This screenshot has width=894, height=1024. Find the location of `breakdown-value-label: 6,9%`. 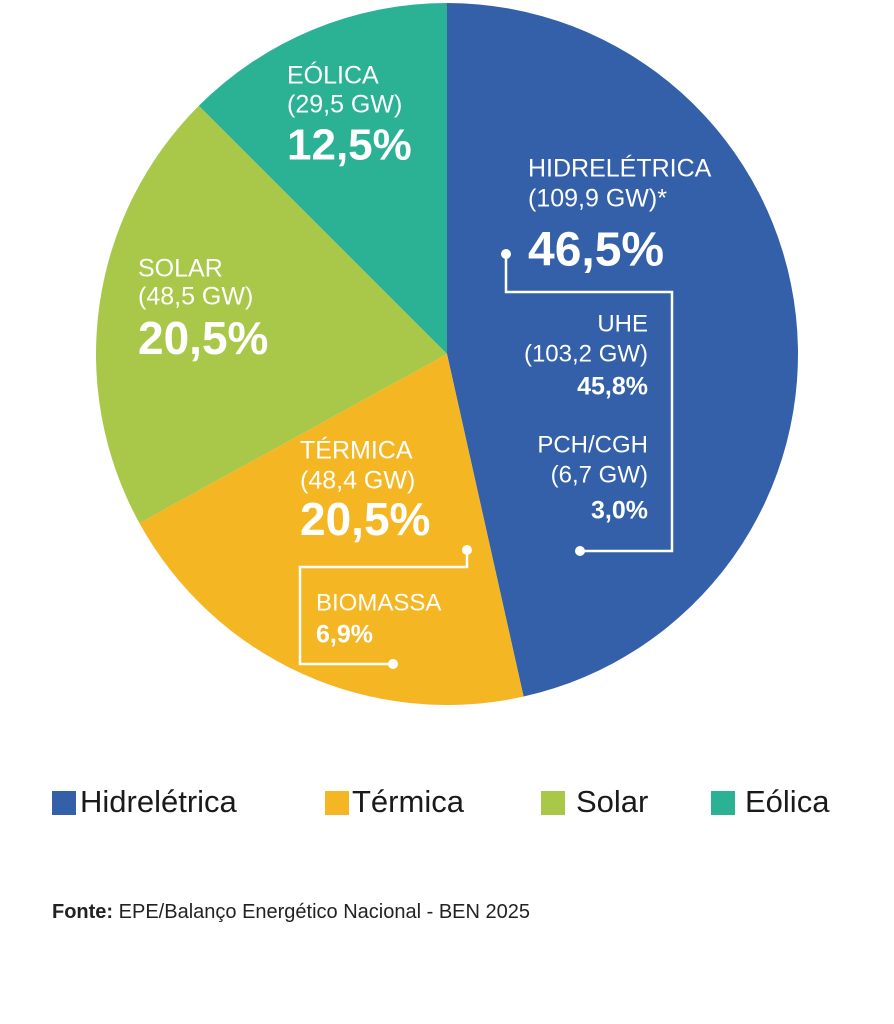

breakdown-value-label: 6,9% is located at coordinates (344, 635).